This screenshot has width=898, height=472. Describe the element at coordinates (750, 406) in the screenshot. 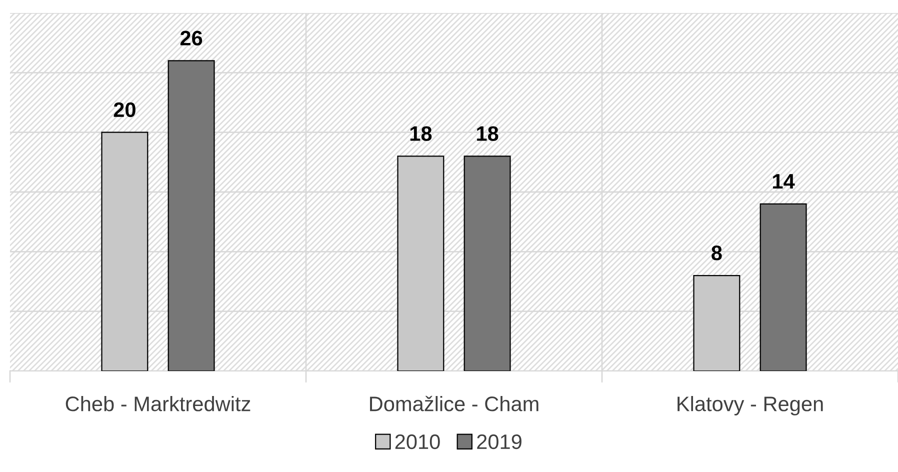

I see `x-tick-label: Klatovy - Regen` at that location.